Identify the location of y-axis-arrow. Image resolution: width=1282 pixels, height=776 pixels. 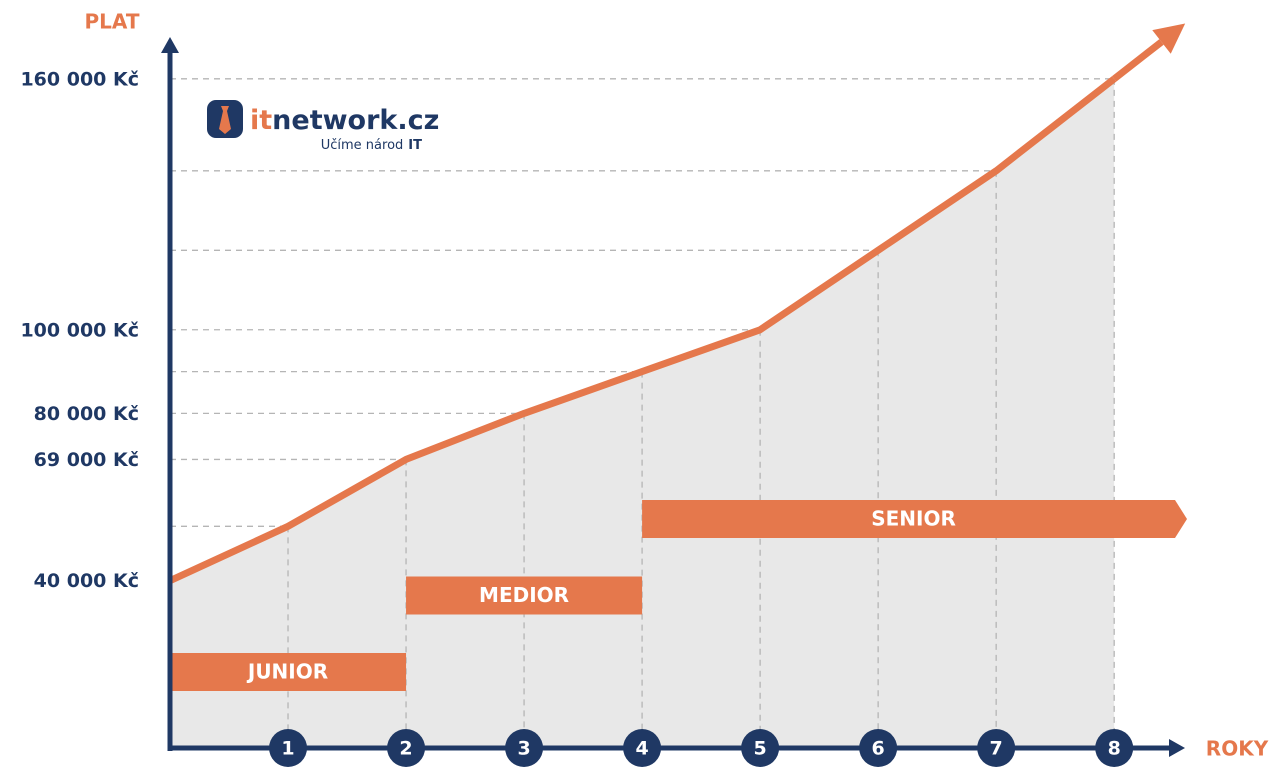
(170, 45).